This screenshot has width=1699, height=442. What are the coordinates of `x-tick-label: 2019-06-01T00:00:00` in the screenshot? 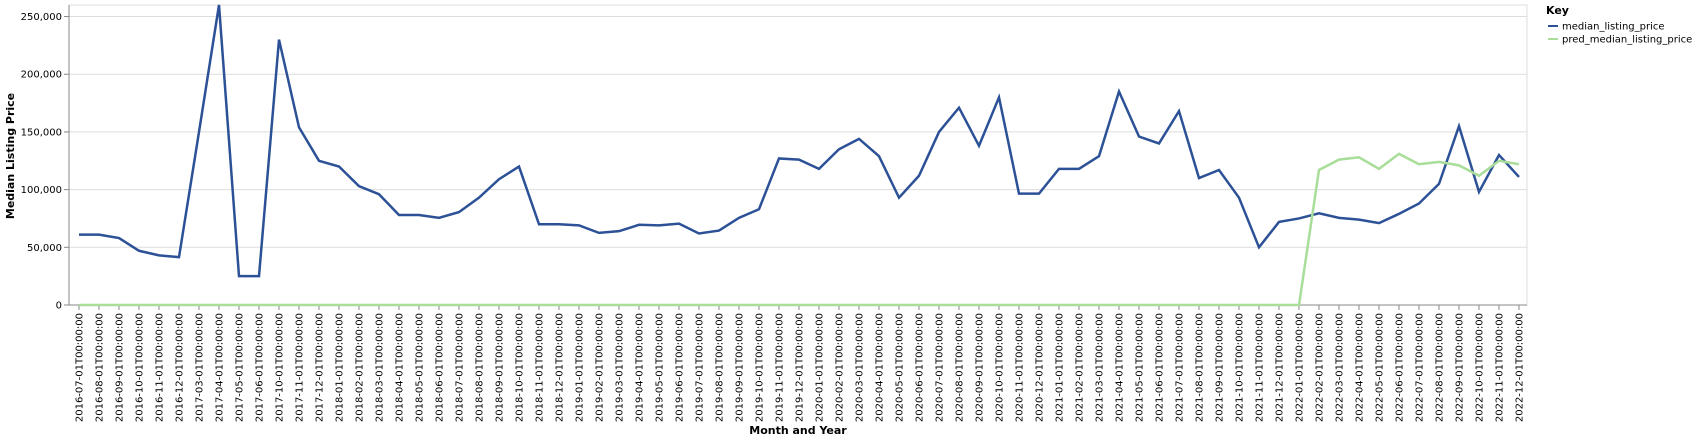 It's located at (680, 367).